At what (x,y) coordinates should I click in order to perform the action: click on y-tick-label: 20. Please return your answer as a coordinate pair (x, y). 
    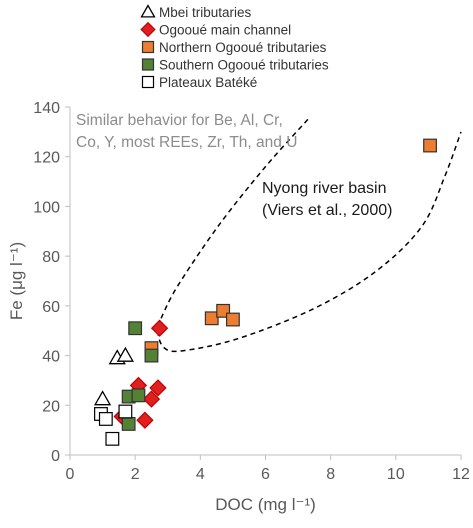
    Looking at the image, I should click on (51, 406).